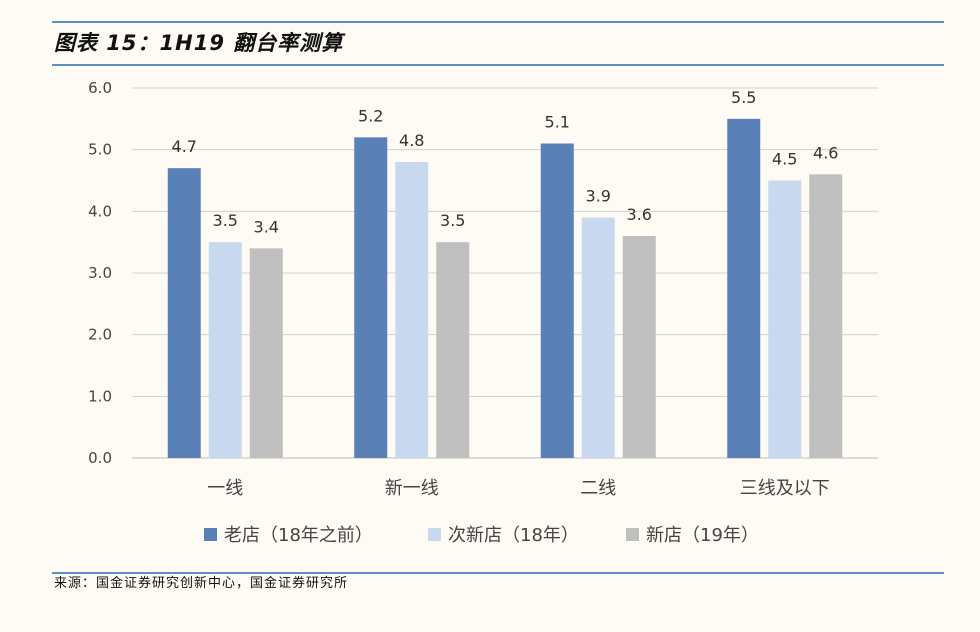 This screenshot has width=980, height=632. Describe the element at coordinates (225, 488) in the screenshot. I see `x-category-label: 一线` at that location.